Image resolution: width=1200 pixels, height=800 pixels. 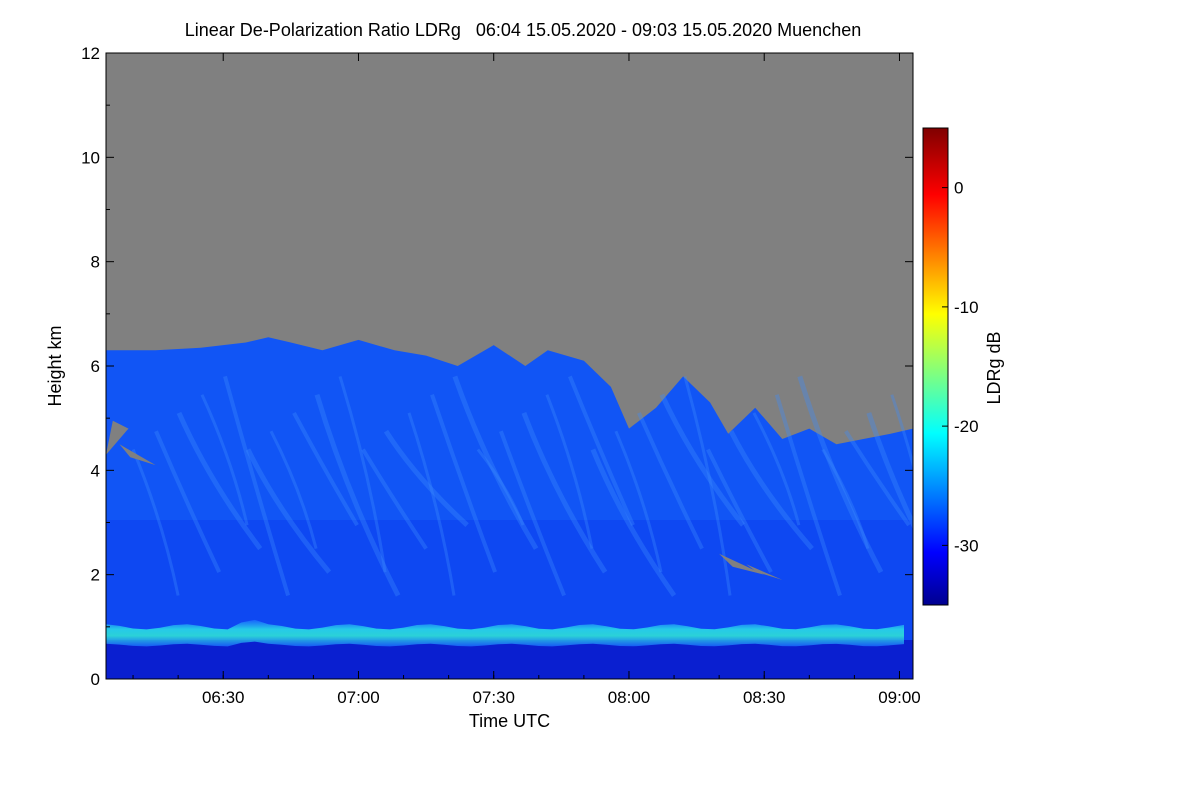 What do you see at coordinates (95, 366) in the screenshot?
I see `y-tick-label: 6` at bounding box center [95, 366].